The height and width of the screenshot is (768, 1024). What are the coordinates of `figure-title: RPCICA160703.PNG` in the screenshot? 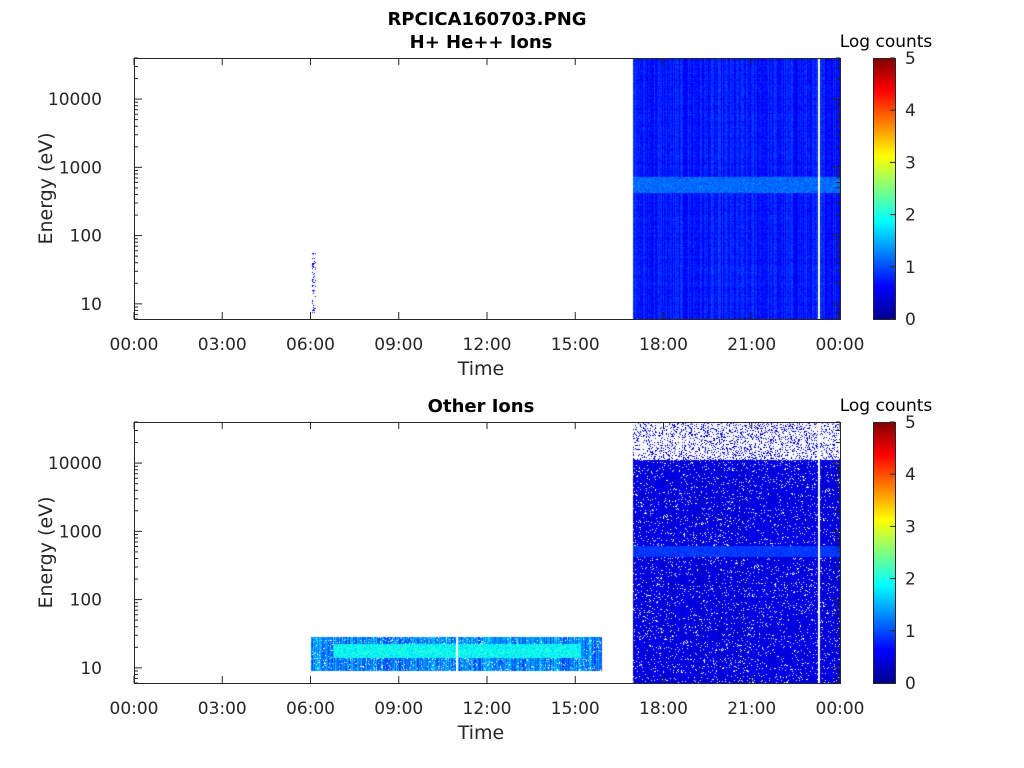 It's located at (486, 19).